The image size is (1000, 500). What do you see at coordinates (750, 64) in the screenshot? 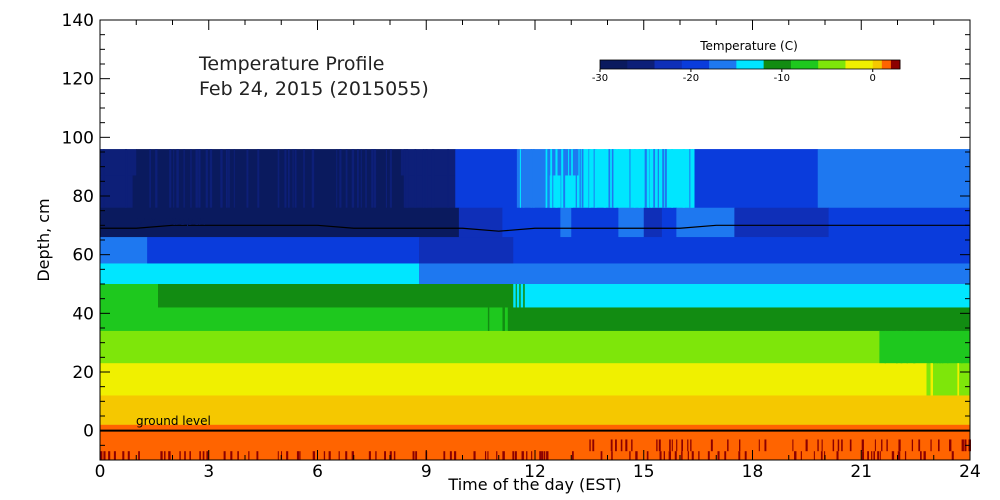
I see `legend-colorbar` at bounding box center [750, 64].